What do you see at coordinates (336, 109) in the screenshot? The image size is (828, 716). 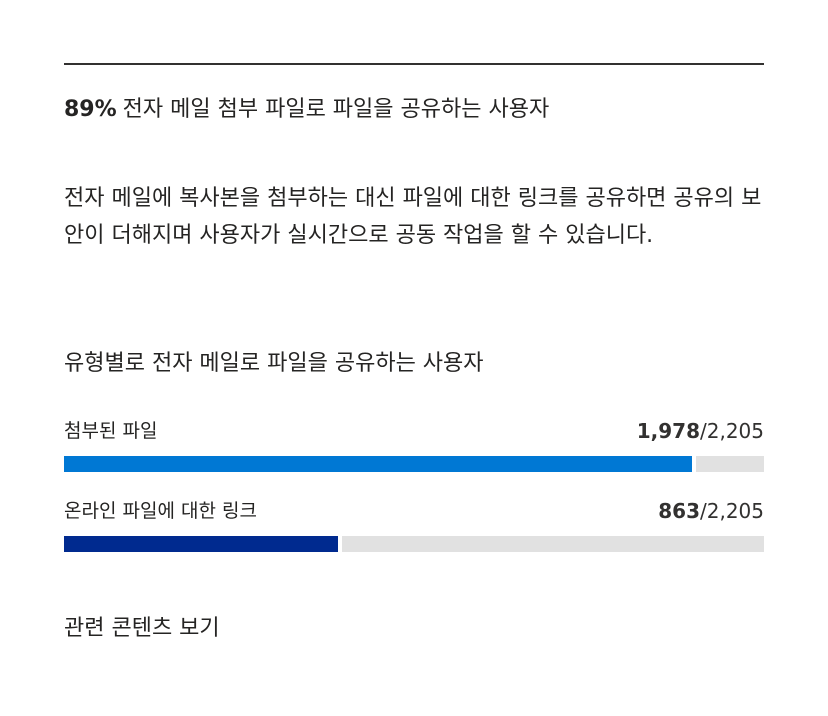 I see `headline-text: 전자 메일 첨부 파일로 파일을 공유하는 사용자` at bounding box center [336, 109].